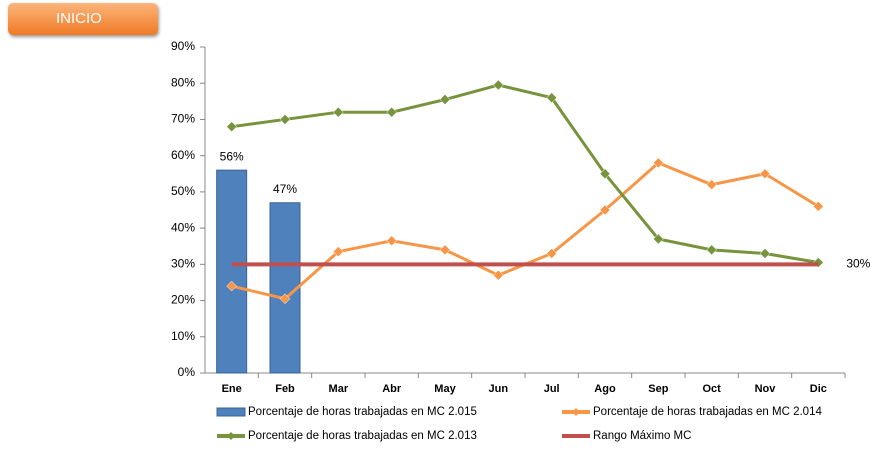 The width and height of the screenshot is (875, 458). I want to click on data-label: 30%, so click(858, 264).